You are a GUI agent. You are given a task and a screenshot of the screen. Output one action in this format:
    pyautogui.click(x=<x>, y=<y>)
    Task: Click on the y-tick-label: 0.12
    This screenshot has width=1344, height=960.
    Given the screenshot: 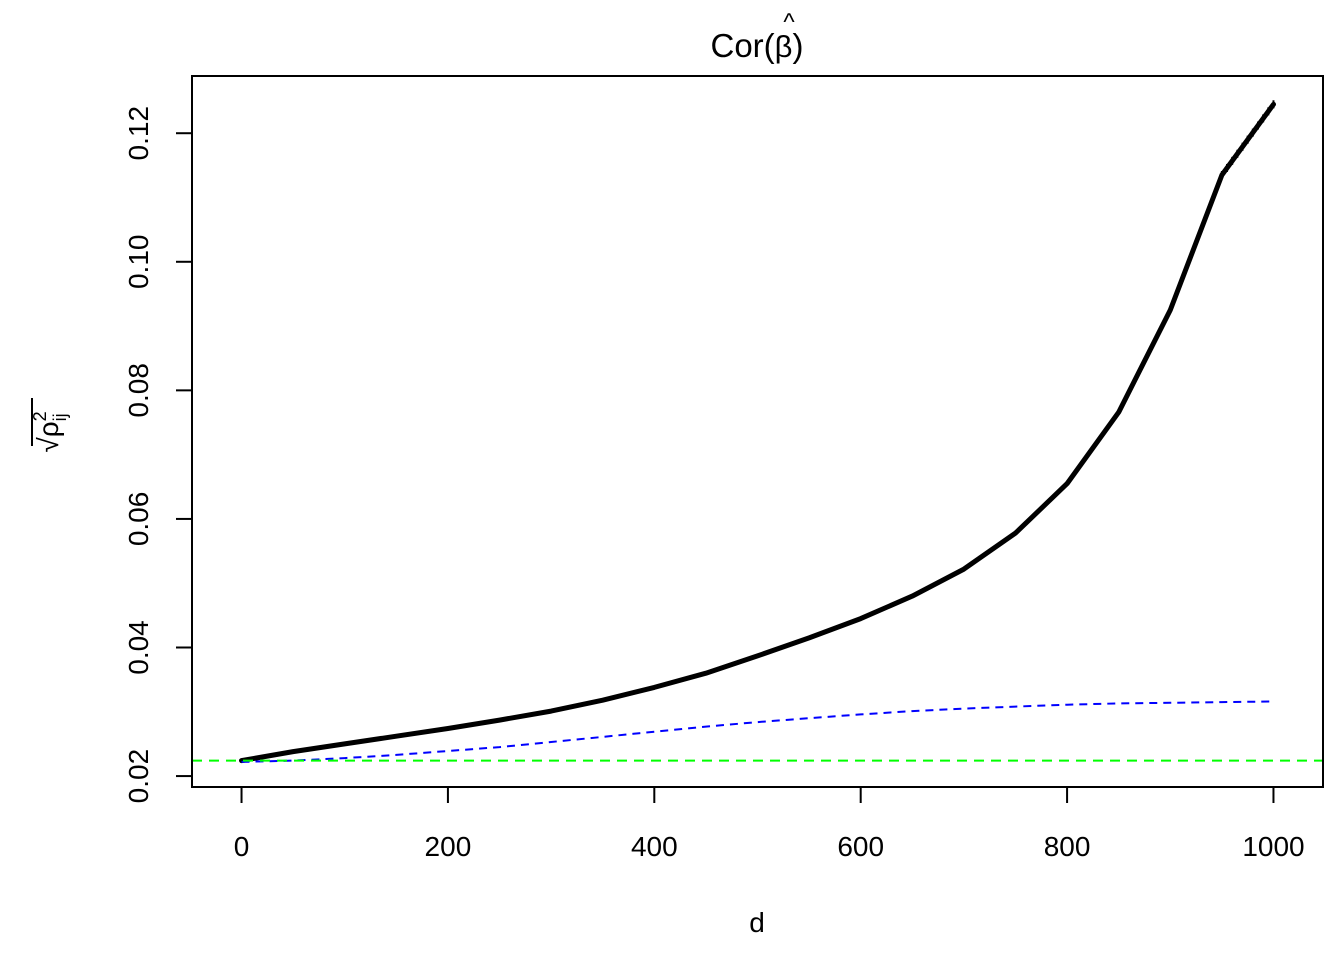 What is the action you would take?
    pyautogui.click(x=138, y=133)
    